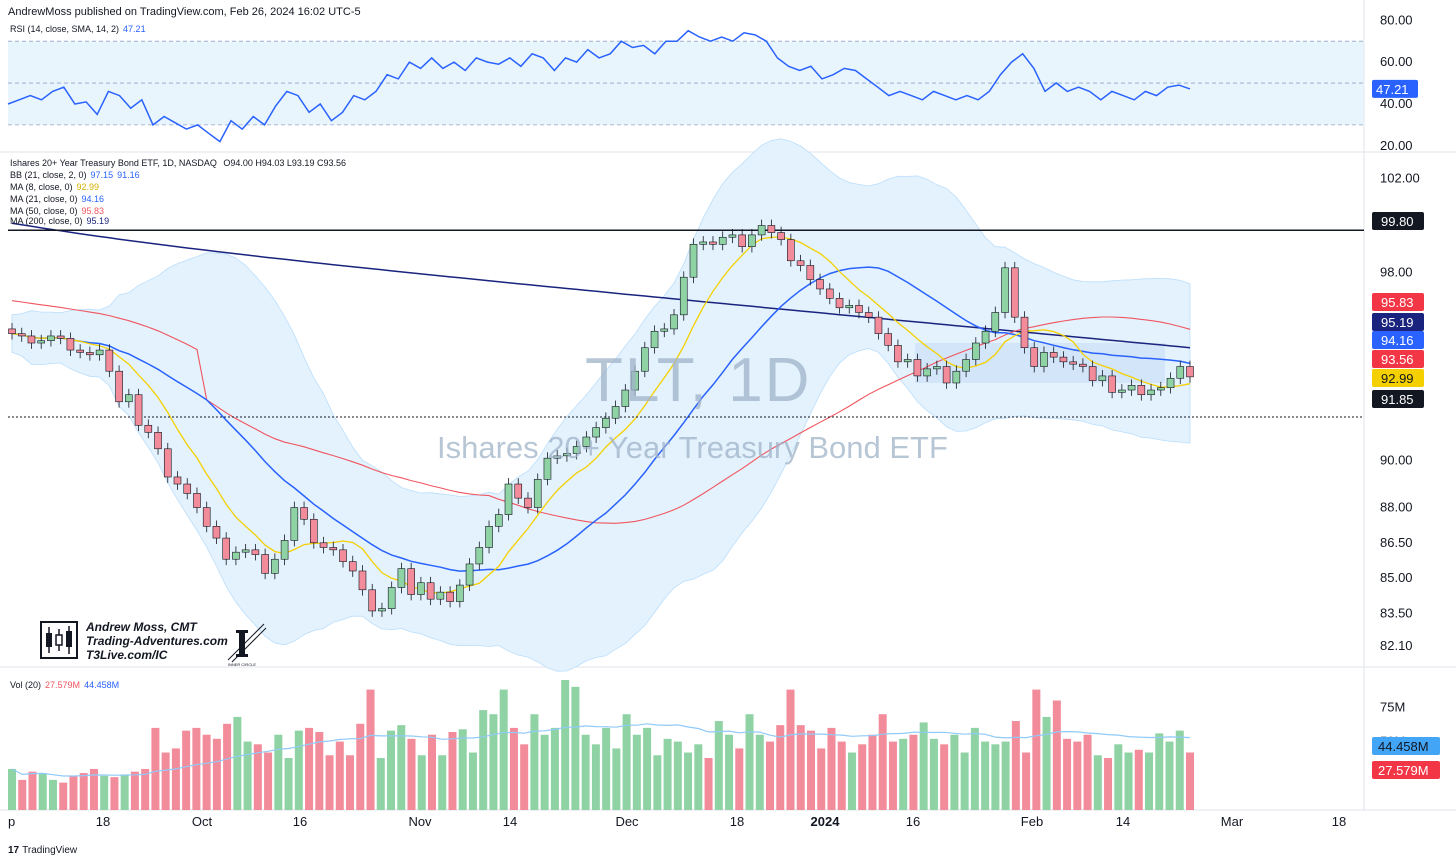 The width and height of the screenshot is (1456, 865). What do you see at coordinates (627, 821) in the screenshot?
I see `time-tick-label-6: Dec` at bounding box center [627, 821].